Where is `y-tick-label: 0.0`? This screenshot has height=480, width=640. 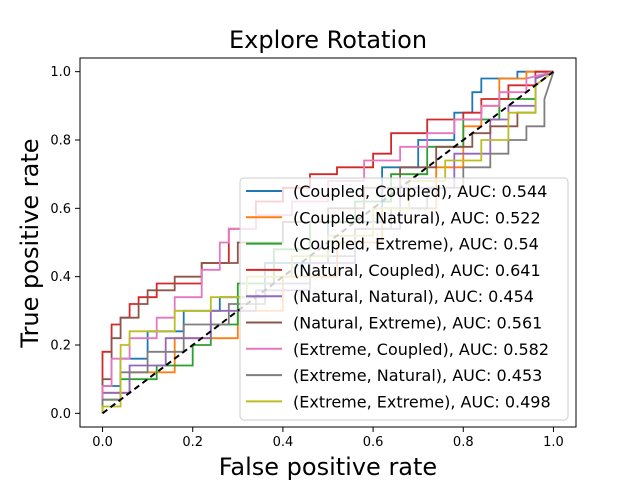
y-tick-label: 0.0 is located at coordinates (60, 414).